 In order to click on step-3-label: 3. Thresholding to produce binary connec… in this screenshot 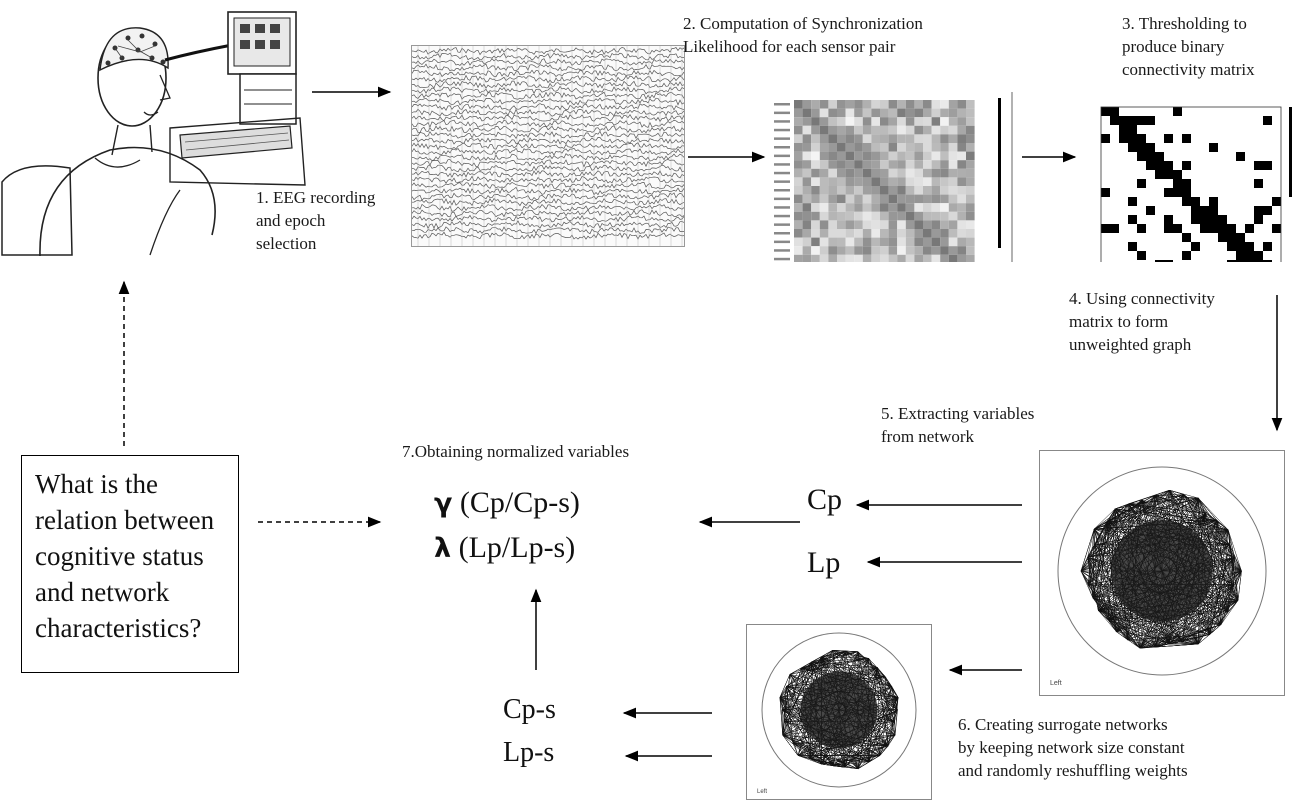, I will do `click(1188, 46)`.